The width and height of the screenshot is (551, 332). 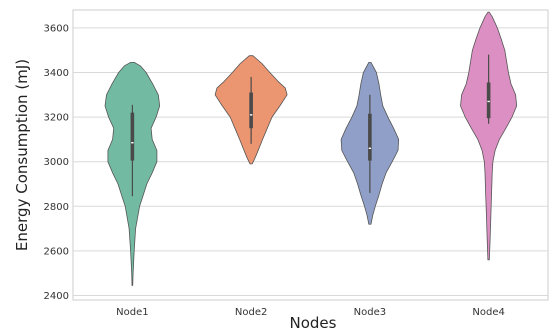 I want to click on y-axis-label: Energy Consumption (mJ), so click(x=22, y=155).